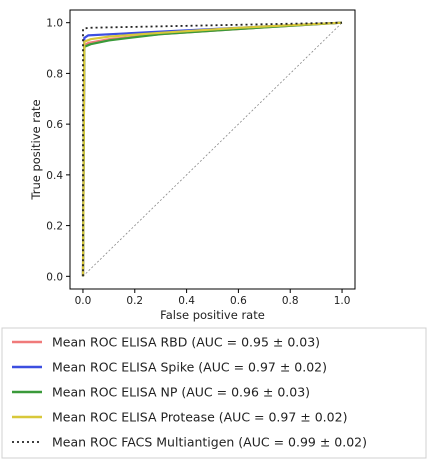 The image size is (429, 461). I want to click on y-axis-label: True positive rate, so click(36, 149).